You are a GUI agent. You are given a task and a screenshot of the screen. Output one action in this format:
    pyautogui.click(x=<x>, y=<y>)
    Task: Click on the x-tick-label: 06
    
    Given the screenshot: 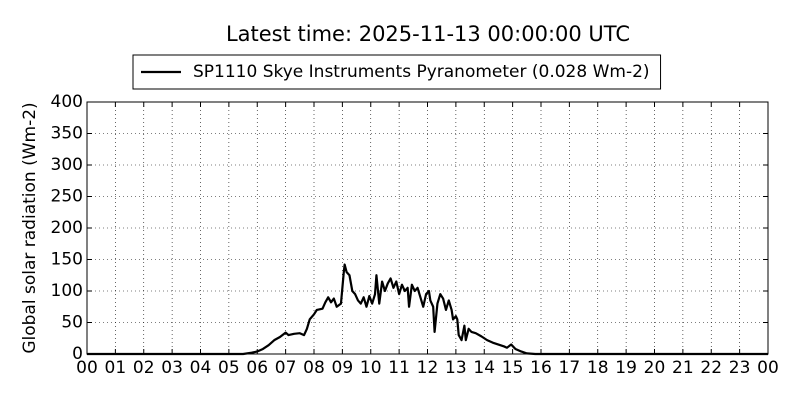 What is the action you would take?
    pyautogui.click(x=257, y=368)
    